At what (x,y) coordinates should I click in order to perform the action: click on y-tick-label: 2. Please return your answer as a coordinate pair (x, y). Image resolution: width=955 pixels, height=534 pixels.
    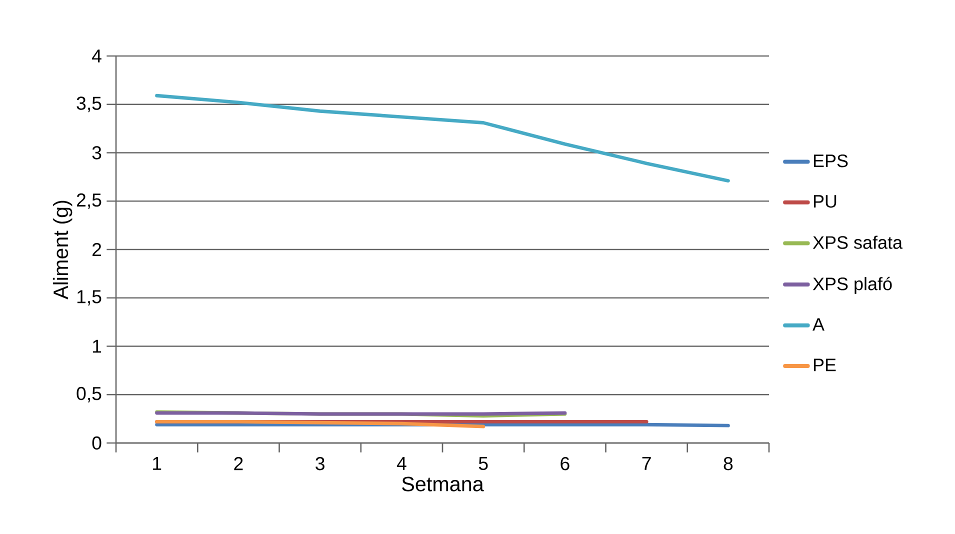
    Looking at the image, I should click on (97, 249).